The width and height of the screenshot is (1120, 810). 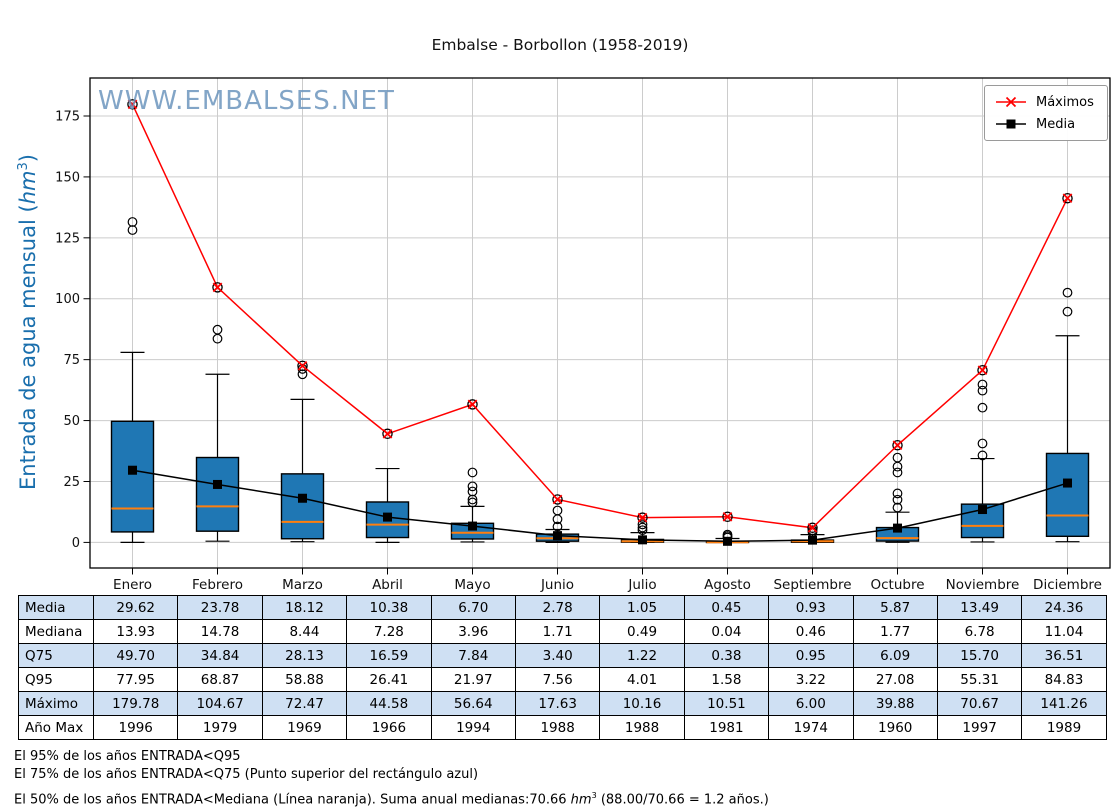 What do you see at coordinates (895, 727) in the screenshot?
I see `table-cell: 1960` at bounding box center [895, 727].